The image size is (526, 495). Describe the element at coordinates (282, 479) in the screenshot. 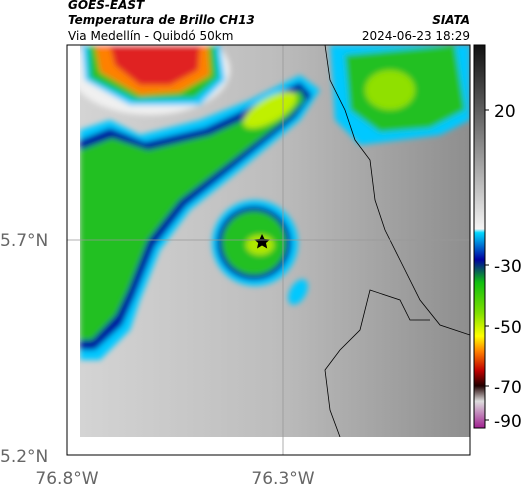

I see `lon-label: 76.3°W` at that location.